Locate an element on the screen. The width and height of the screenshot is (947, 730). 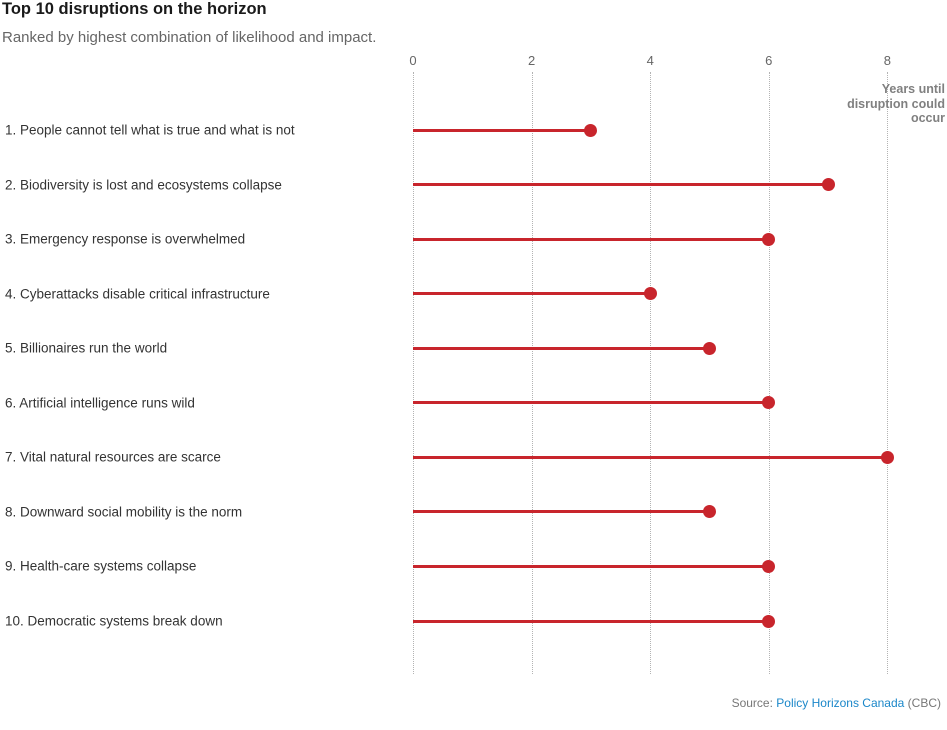
source-suffix: (CBC) is located at coordinates (922, 703).